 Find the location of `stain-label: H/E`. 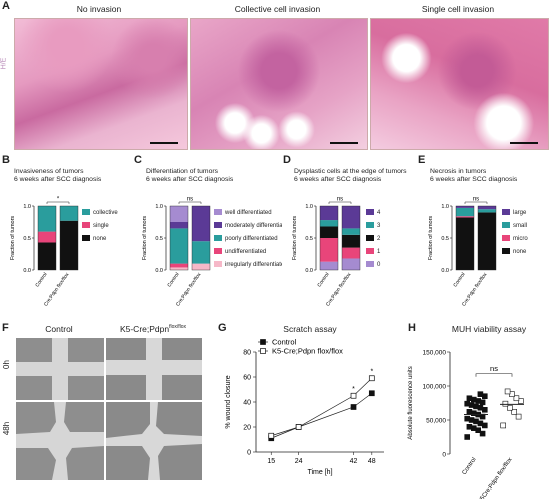

stain-label: H/E is located at coordinates (4, 63).